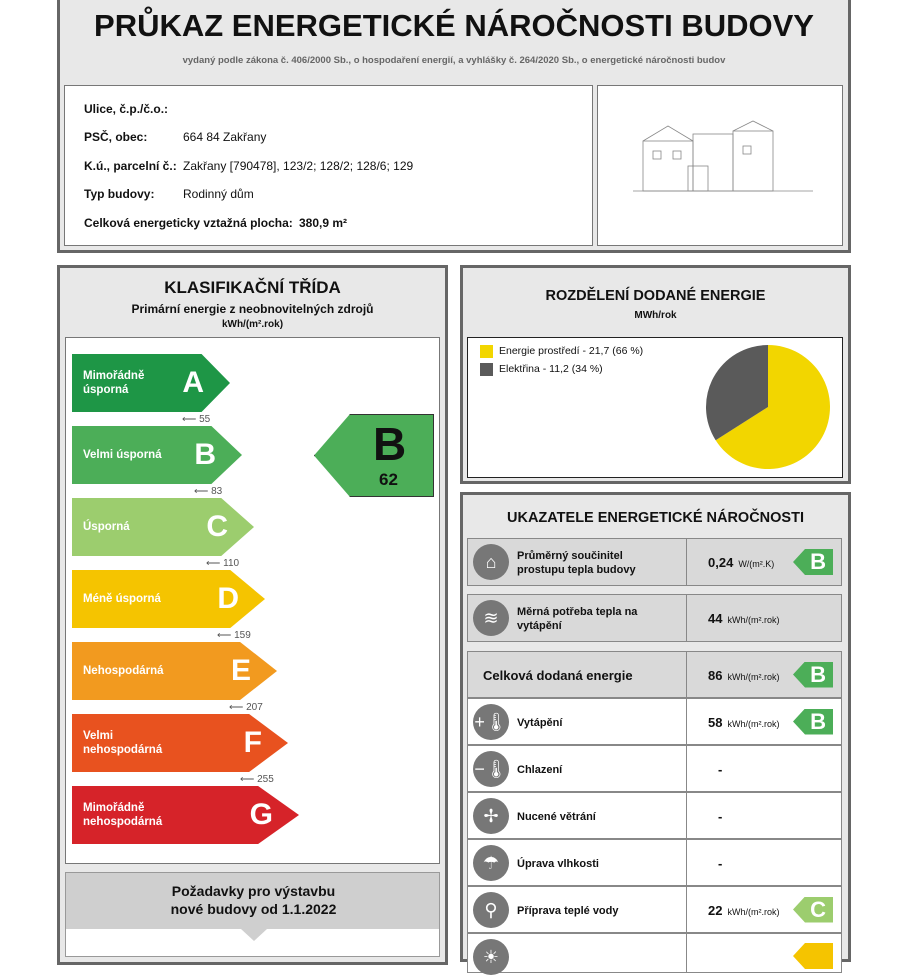  What do you see at coordinates (491, 957) in the screenshot?
I see `lighting-icon: ☀` at bounding box center [491, 957].